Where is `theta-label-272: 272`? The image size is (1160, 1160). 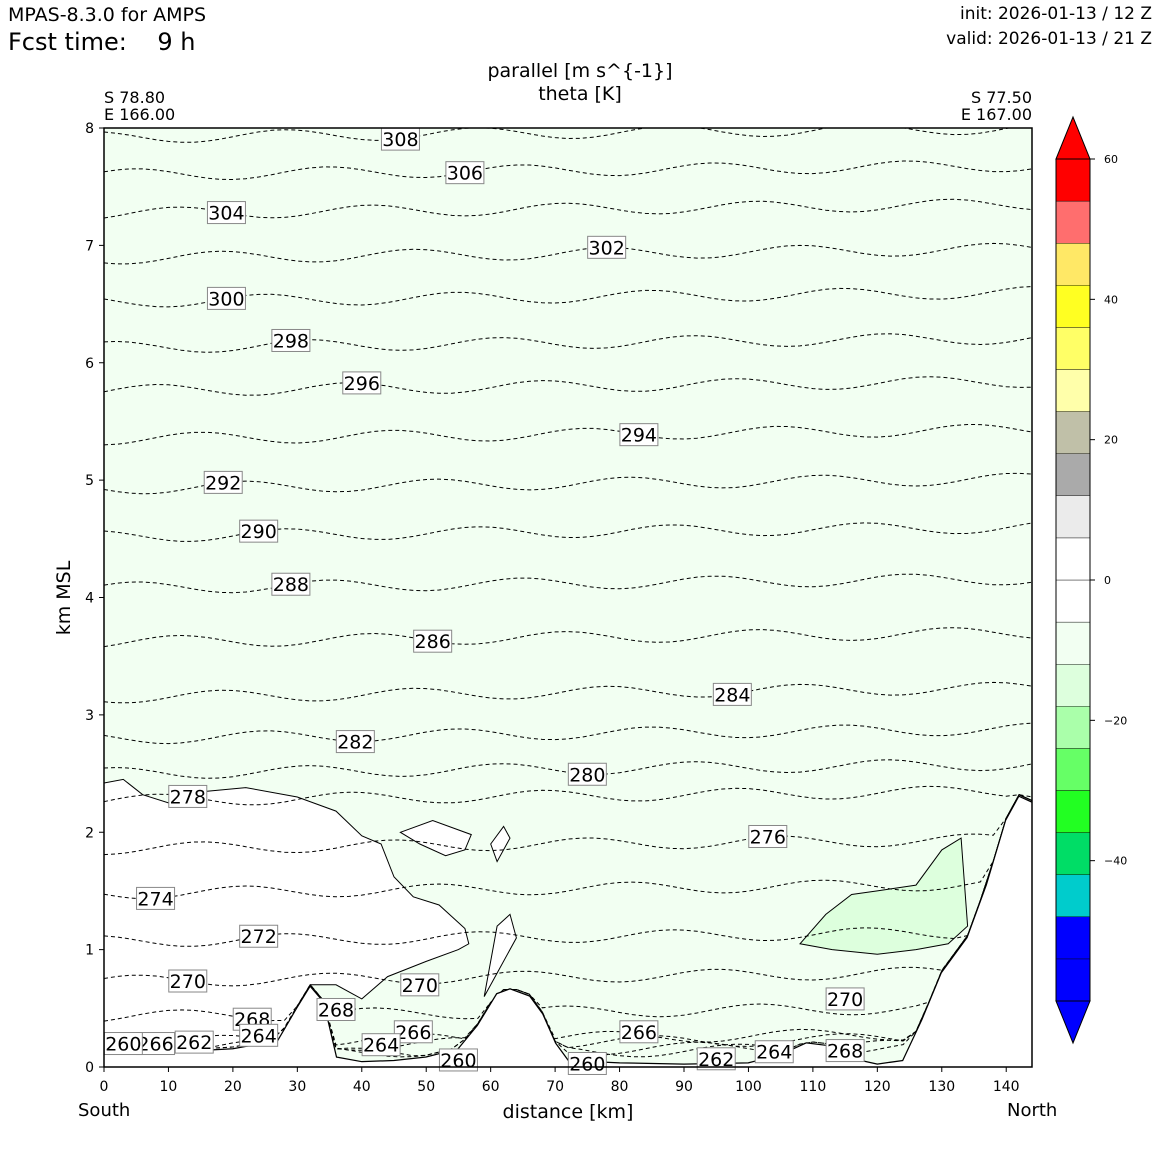
theta-label-272: 272 is located at coordinates (259, 936).